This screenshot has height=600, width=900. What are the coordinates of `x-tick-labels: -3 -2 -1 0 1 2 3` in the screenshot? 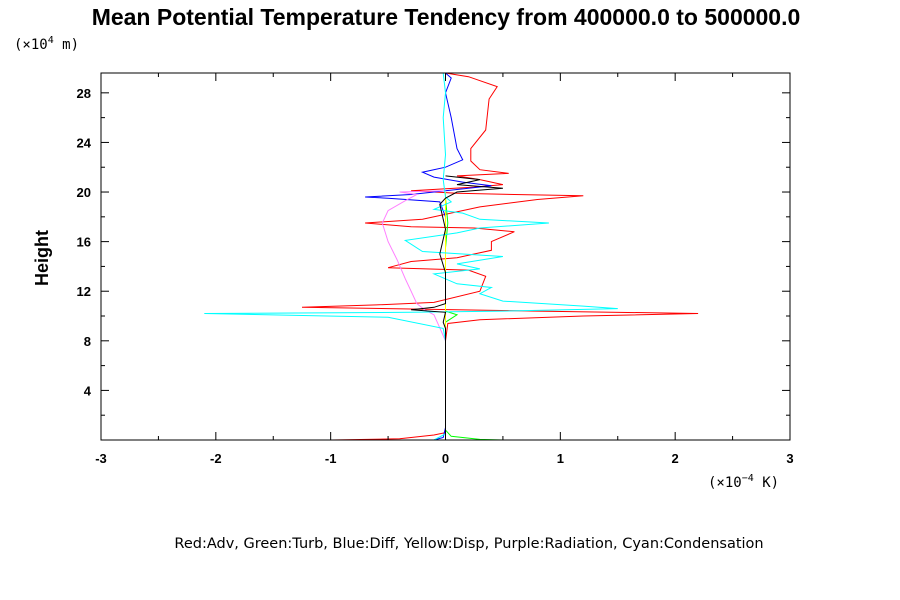 It's located at (444, 458).